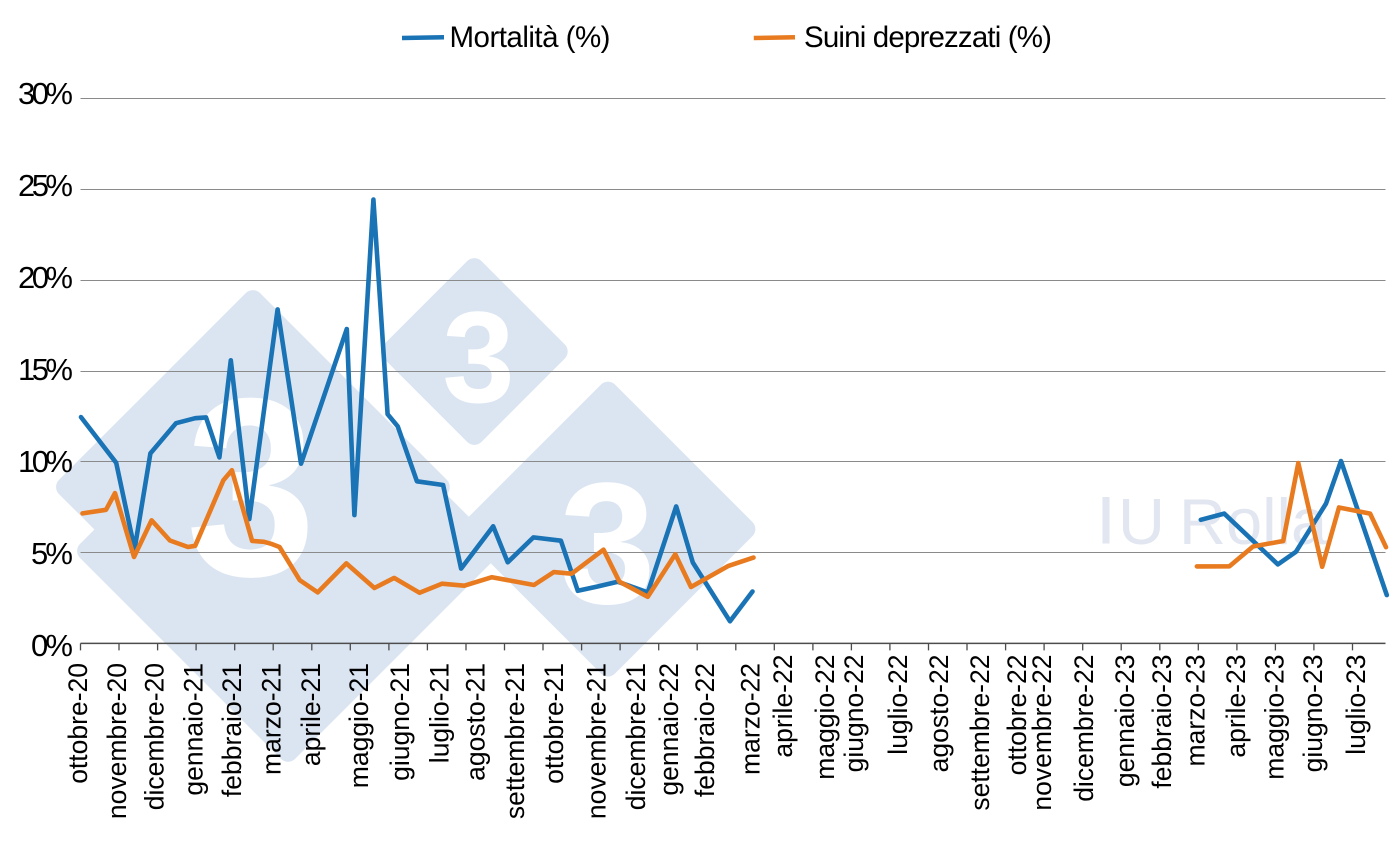 This screenshot has height=846, width=1400. Describe the element at coordinates (78, 723) in the screenshot. I see `svg-text: ottobre-20` at that location.